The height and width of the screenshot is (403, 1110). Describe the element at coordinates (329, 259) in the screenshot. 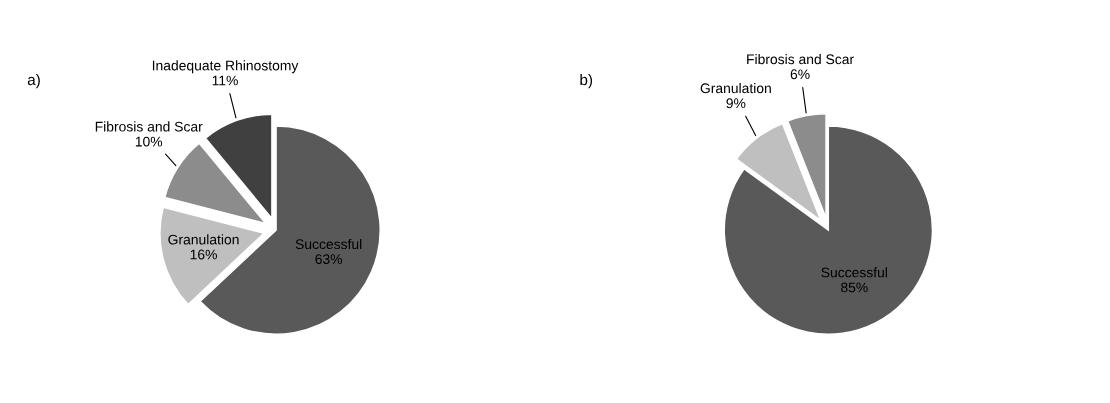

I see `data-label: 63%` at that location.